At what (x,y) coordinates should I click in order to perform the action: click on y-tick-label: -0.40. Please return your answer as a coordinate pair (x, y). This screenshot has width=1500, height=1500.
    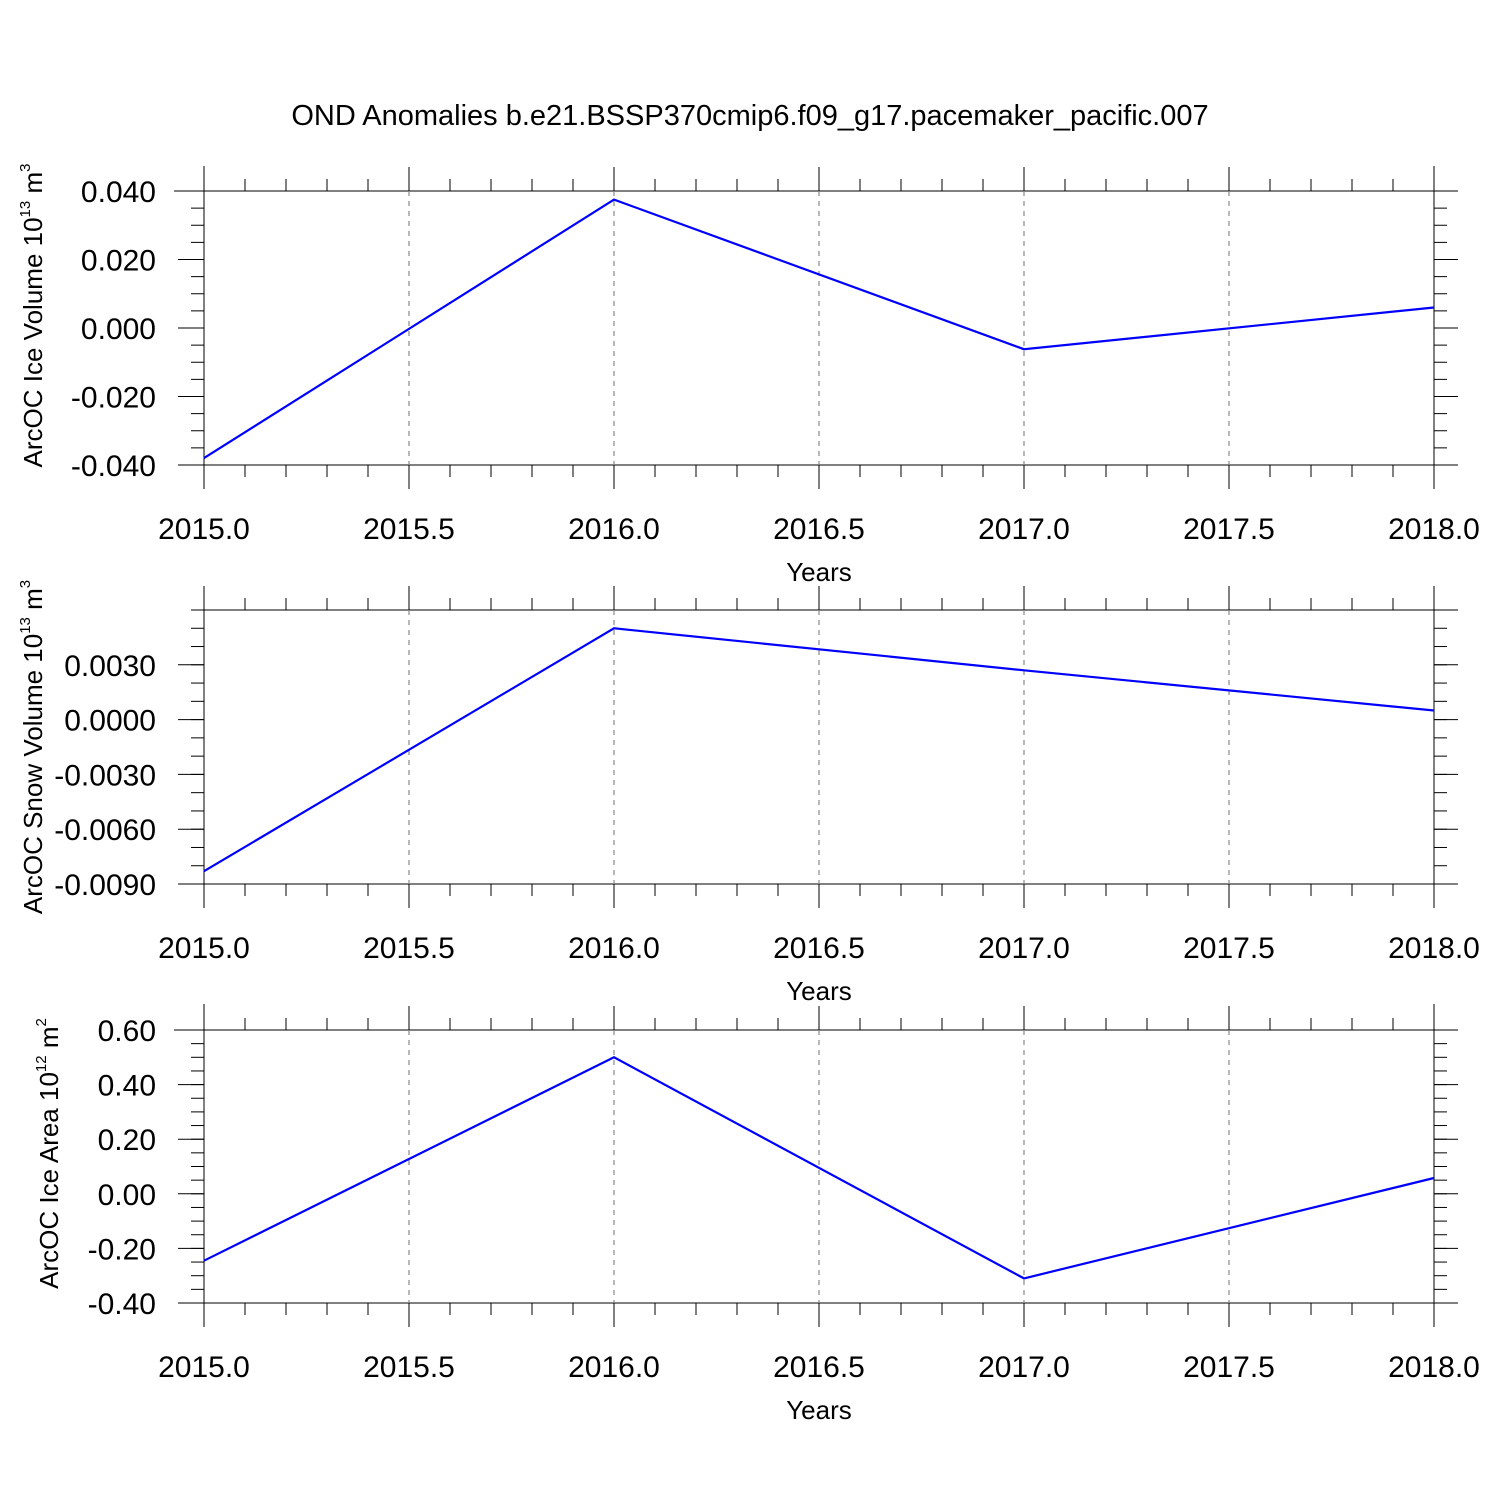
    Looking at the image, I should click on (122, 1304).